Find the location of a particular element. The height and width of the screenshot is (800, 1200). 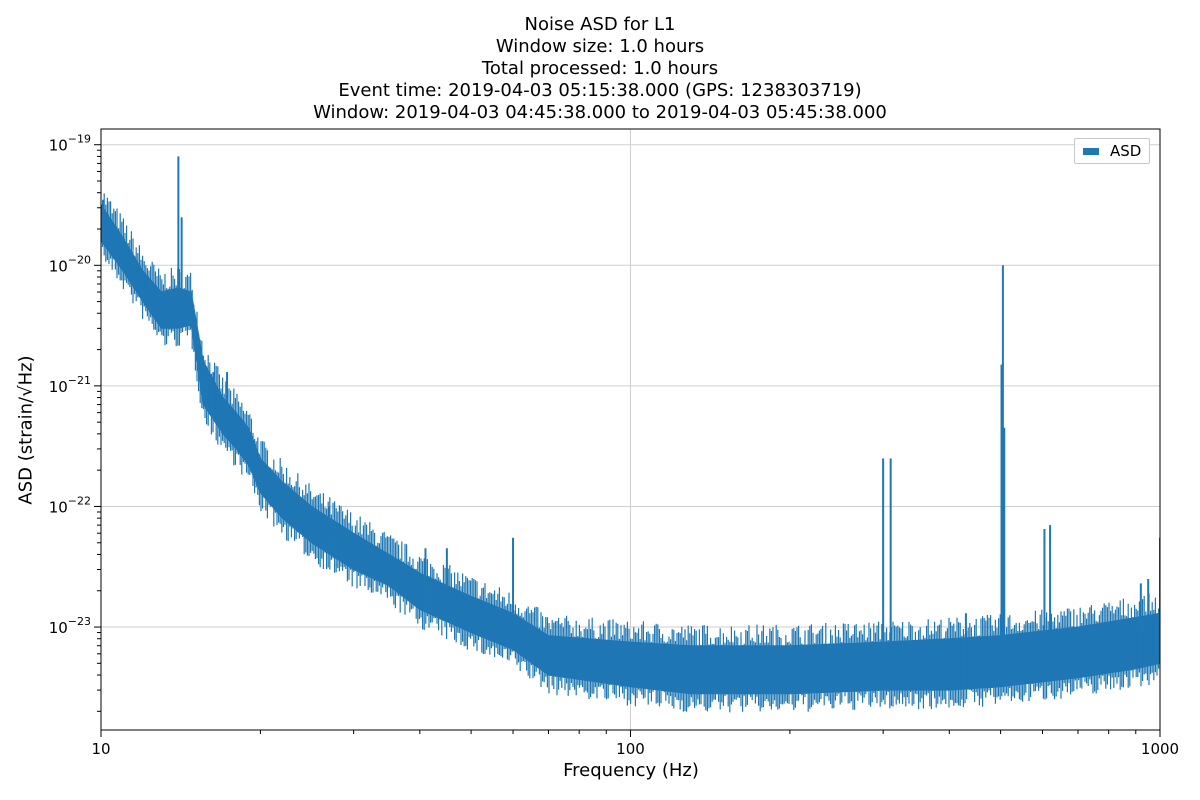

legend: ASD is located at coordinates (1112, 151).